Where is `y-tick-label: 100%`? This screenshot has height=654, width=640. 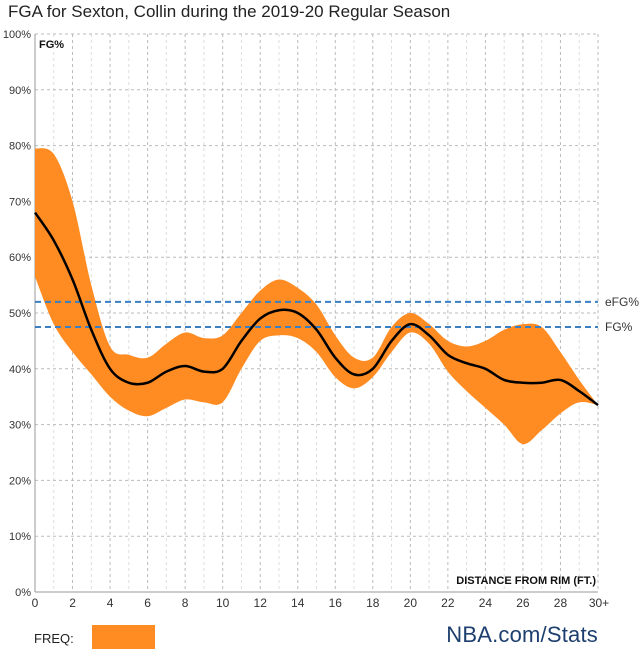
y-tick-label: 100% is located at coordinates (17, 35).